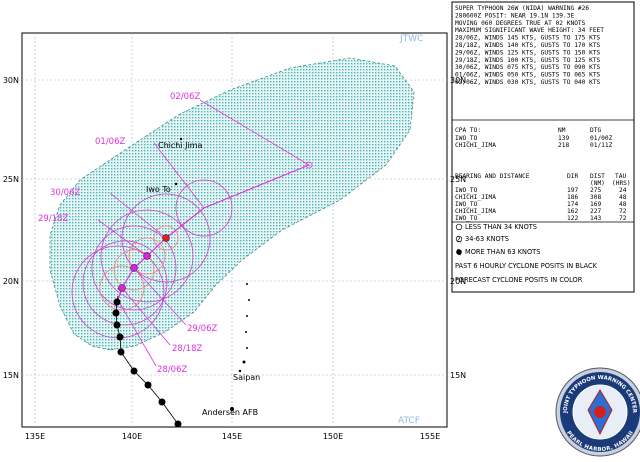  I want to click on forecast-time-label: 28/06Z, so click(172, 370).